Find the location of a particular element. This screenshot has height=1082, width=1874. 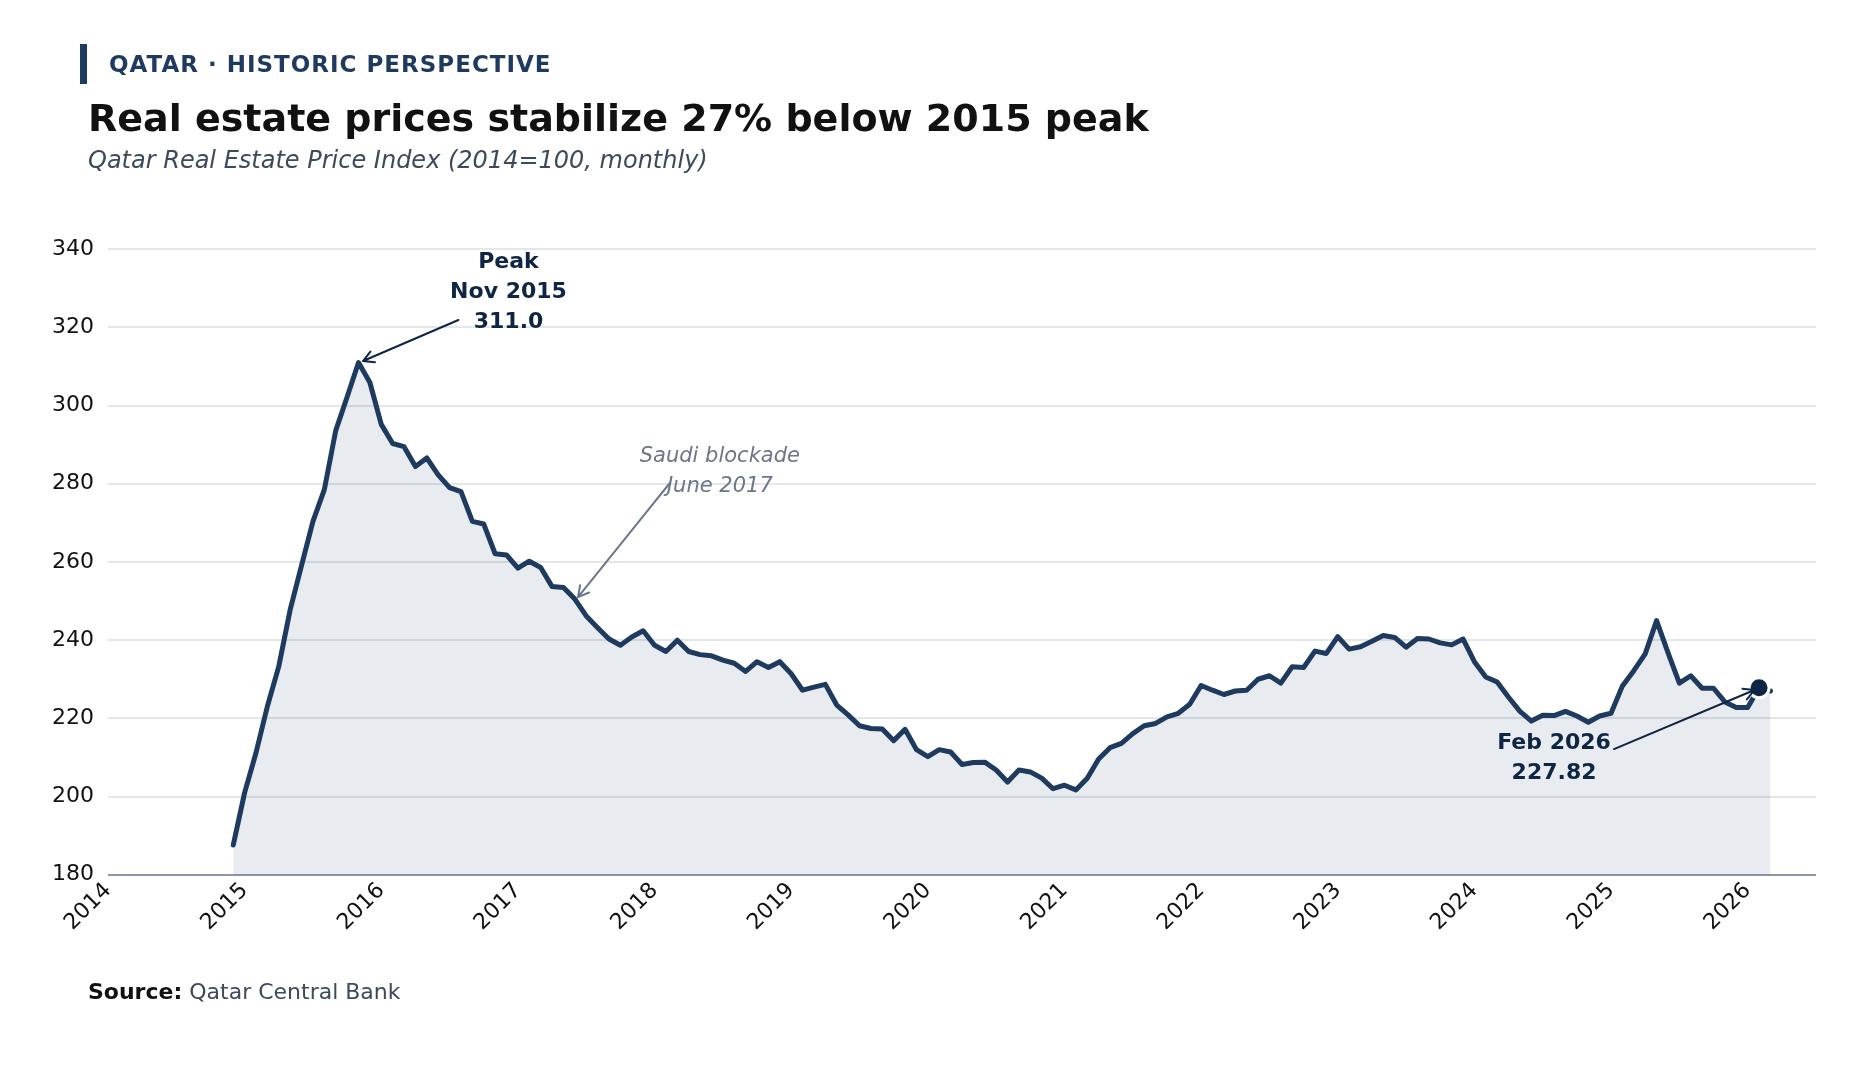

y-tick-label: 240 is located at coordinates (72, 638).